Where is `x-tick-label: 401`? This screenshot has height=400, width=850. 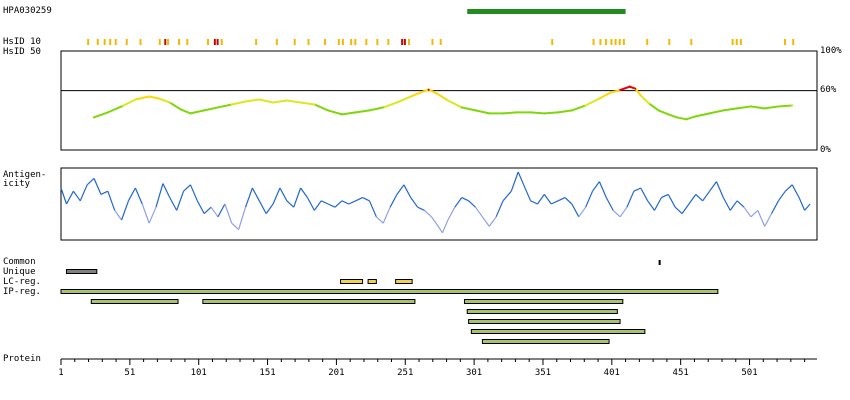 x-tick-label: 401 is located at coordinates (612, 373).